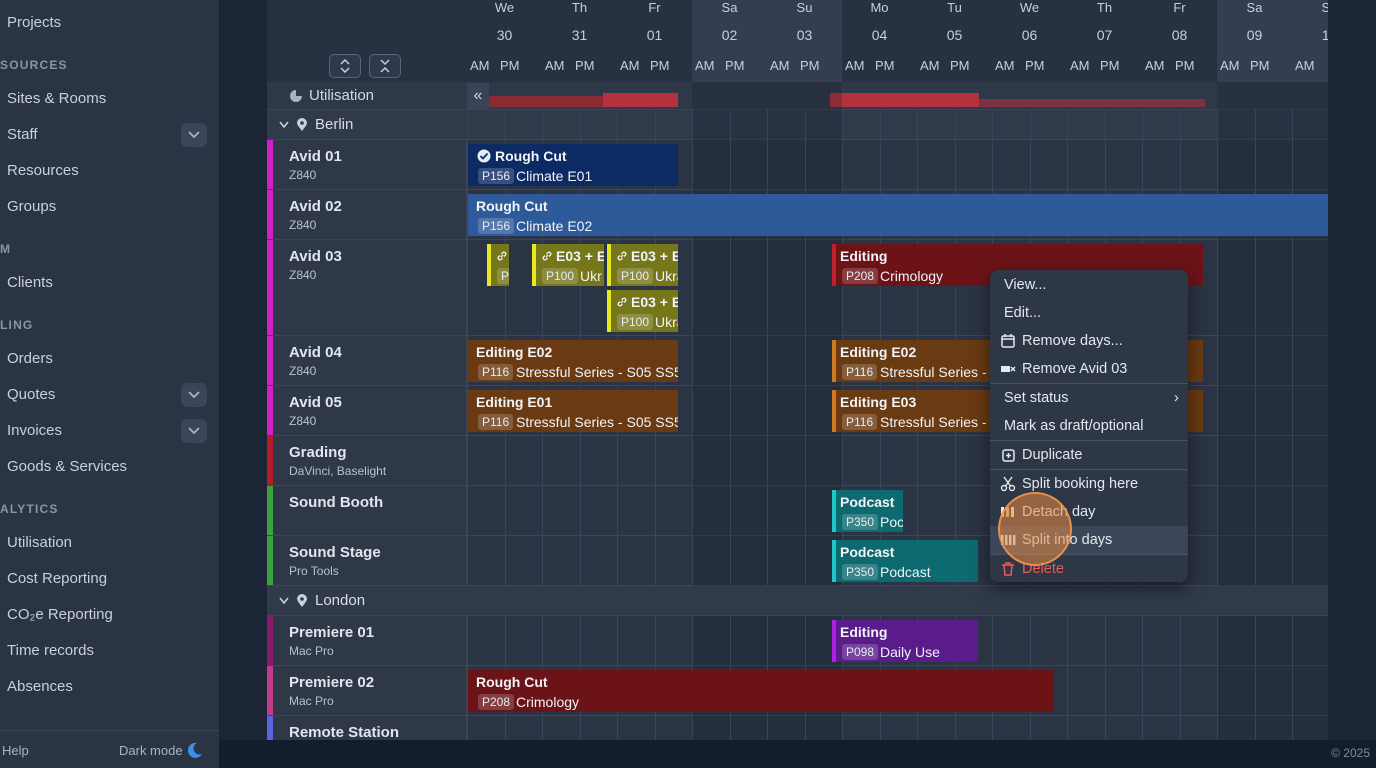 The image size is (1376, 768). Describe the element at coordinates (905, 641) in the screenshot. I see `booking: Editing P098 Daily Use` at that location.